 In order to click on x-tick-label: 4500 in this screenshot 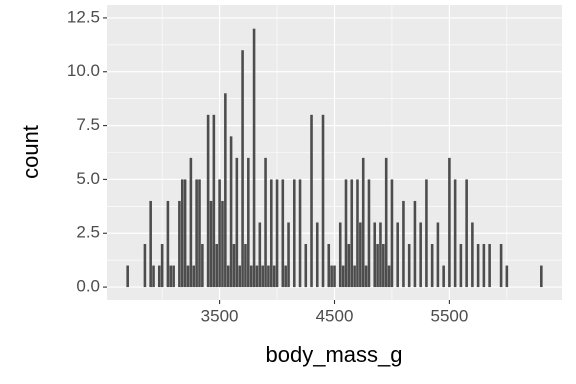, I will do `click(335, 315)`.